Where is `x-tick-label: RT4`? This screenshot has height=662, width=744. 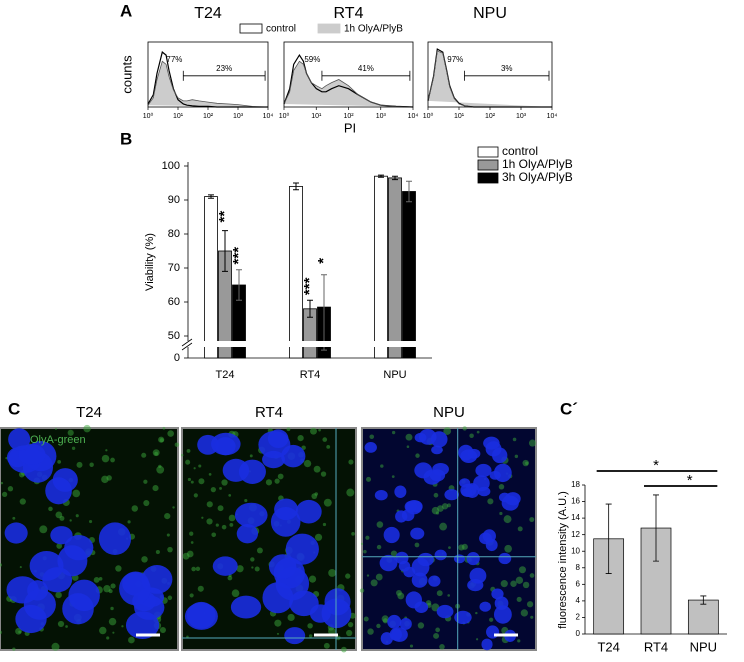
x-tick-label: RT4 is located at coordinates (310, 375).